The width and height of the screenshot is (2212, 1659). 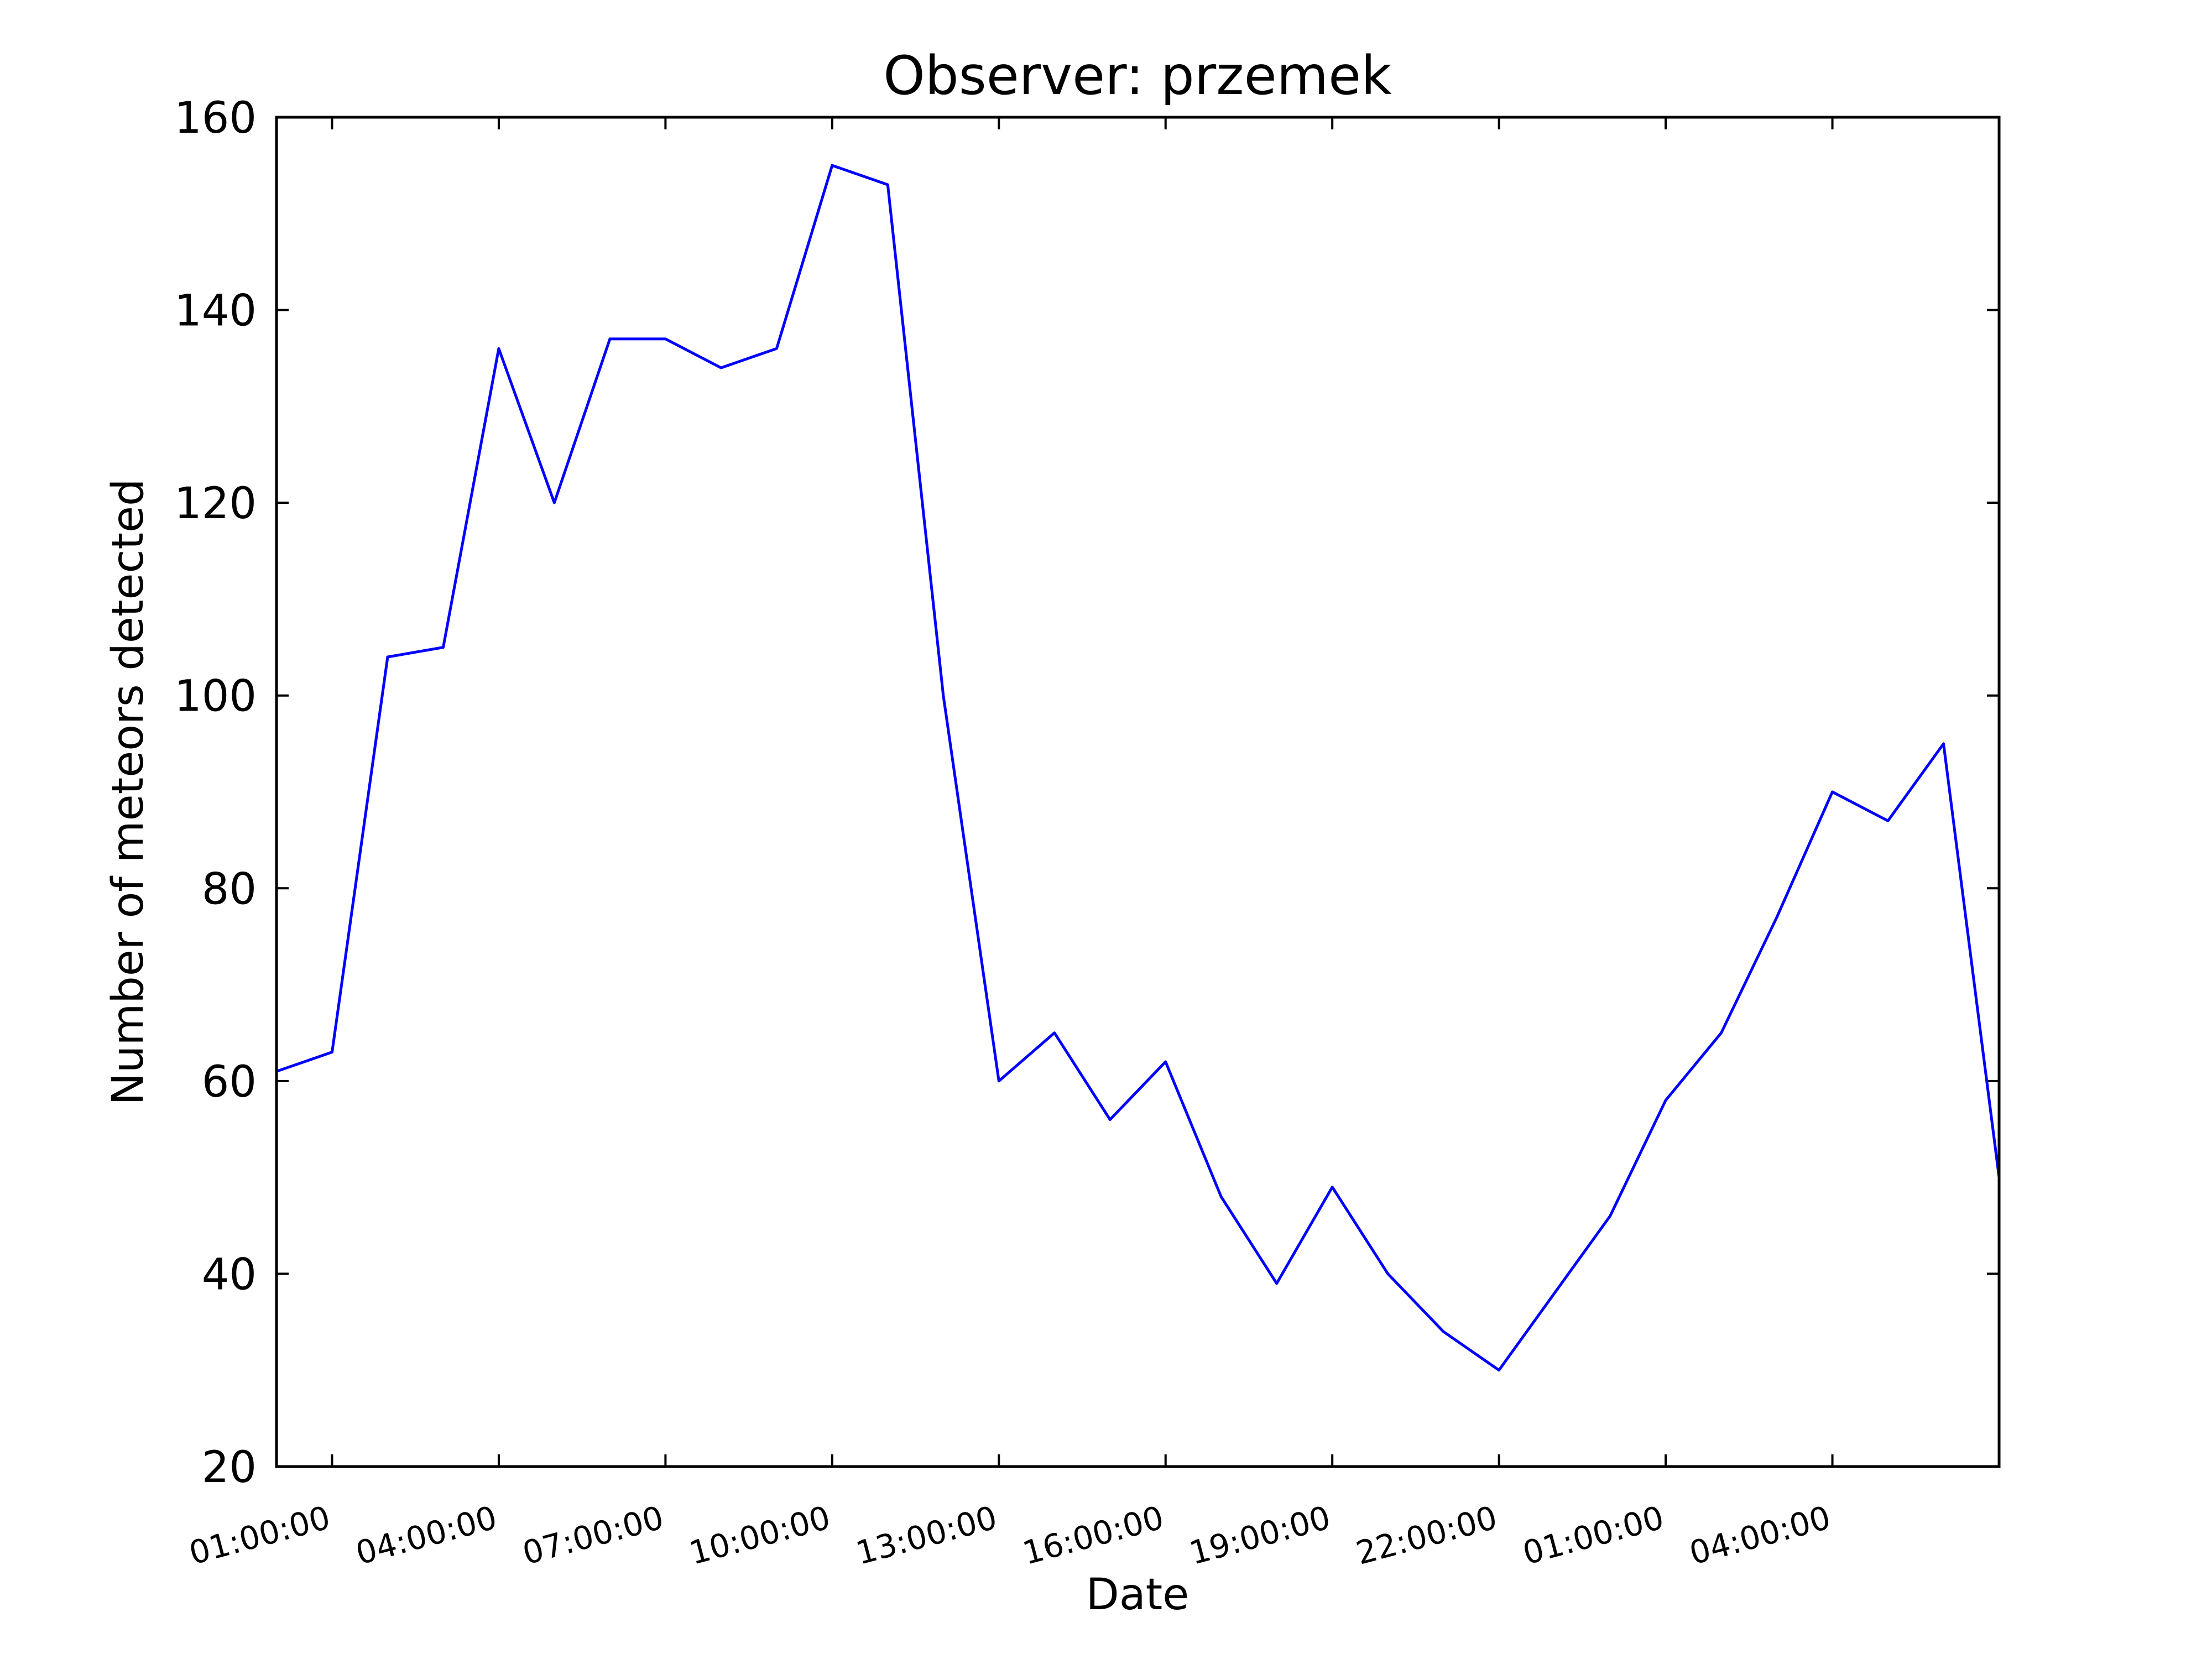 What do you see at coordinates (230, 1082) in the screenshot?
I see `y-tick-label: 60` at bounding box center [230, 1082].